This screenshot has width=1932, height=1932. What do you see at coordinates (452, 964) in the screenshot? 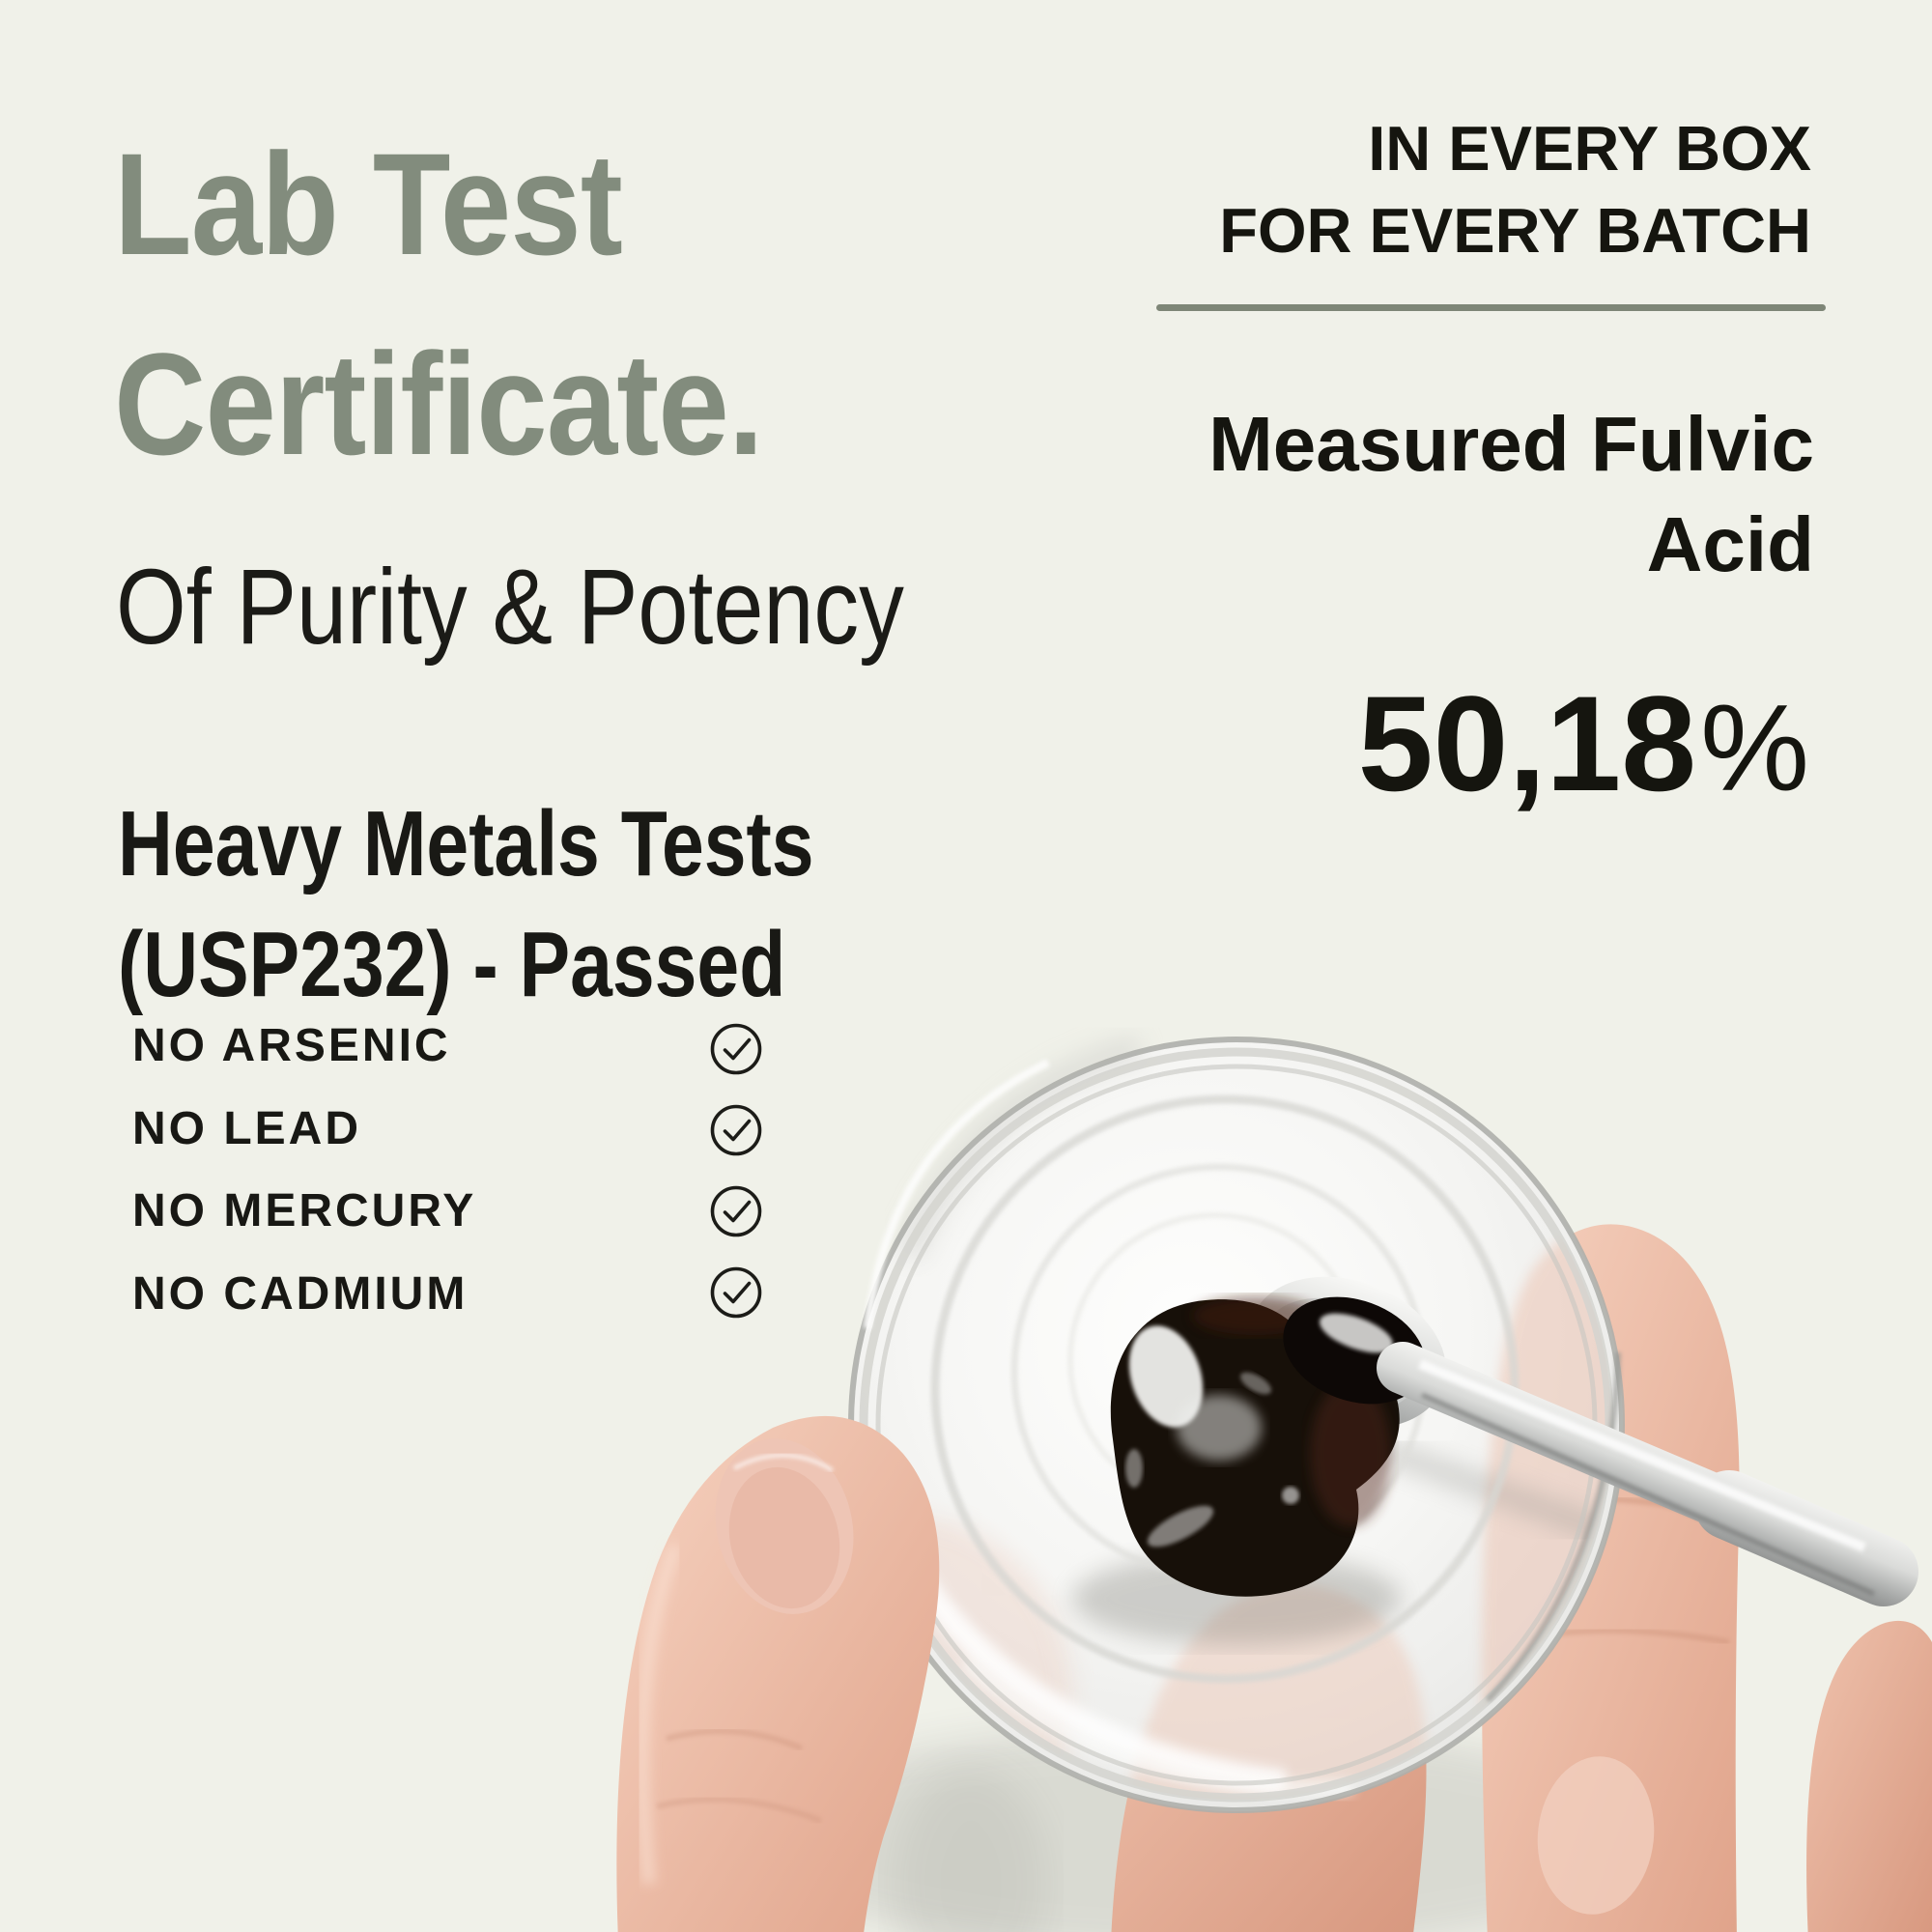
I see `tests-heading-line-2: (USP232) - Passed` at bounding box center [452, 964].